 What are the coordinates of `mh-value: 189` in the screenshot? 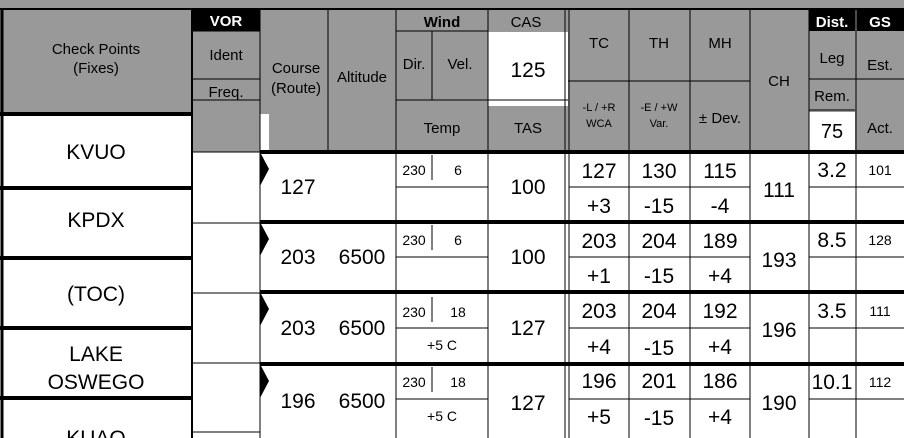 It's located at (719, 241).